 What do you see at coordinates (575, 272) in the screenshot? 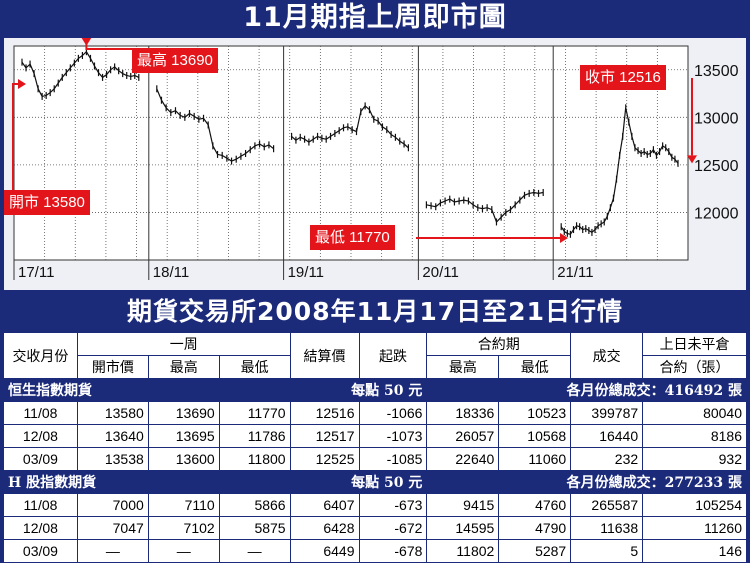
I see `x-tick-label: 21/11` at bounding box center [575, 272].